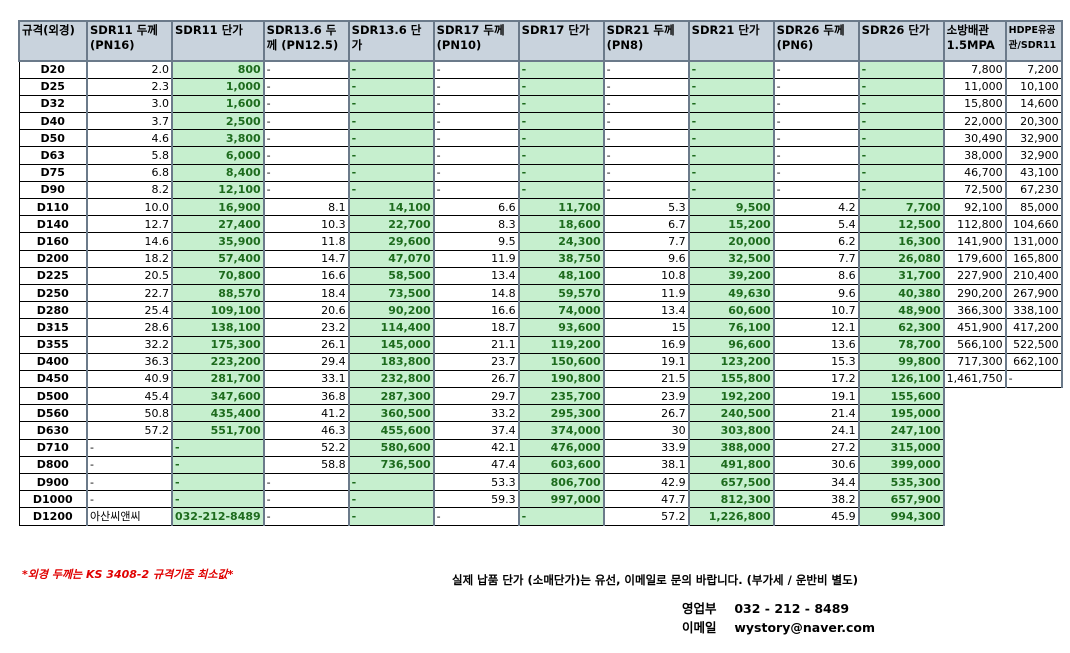 The image size is (1070, 653). I want to click on thickness-cell: 3.0, so click(129, 104).